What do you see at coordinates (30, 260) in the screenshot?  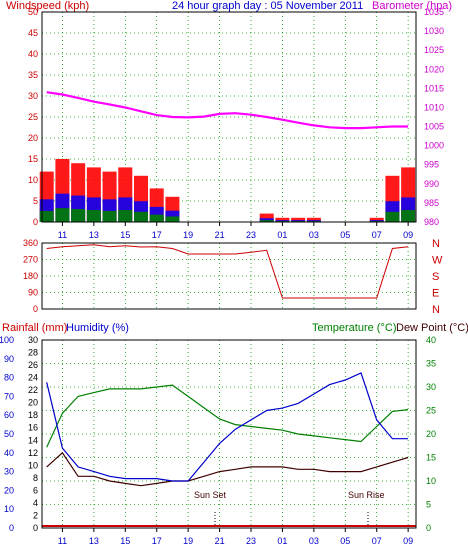 I see `direction-tick: 270` at bounding box center [30, 260].